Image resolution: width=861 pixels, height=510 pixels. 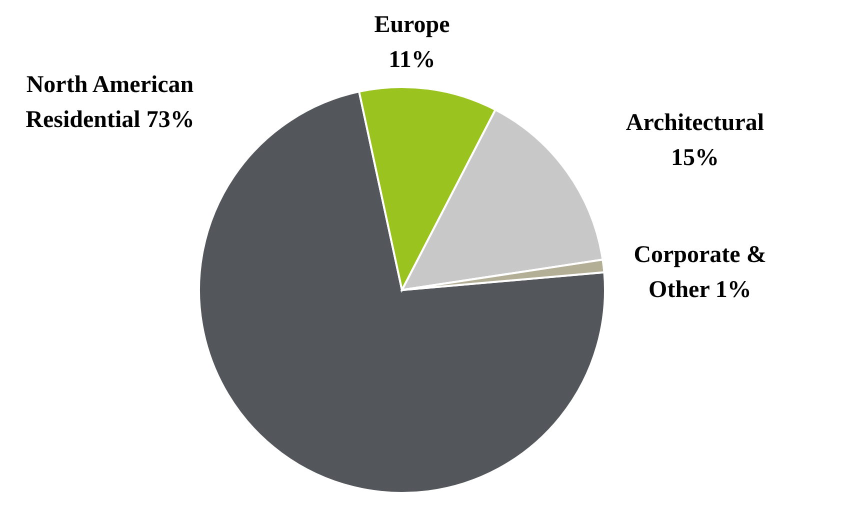 What do you see at coordinates (695, 158) in the screenshot?
I see `data-label: 15%` at bounding box center [695, 158].